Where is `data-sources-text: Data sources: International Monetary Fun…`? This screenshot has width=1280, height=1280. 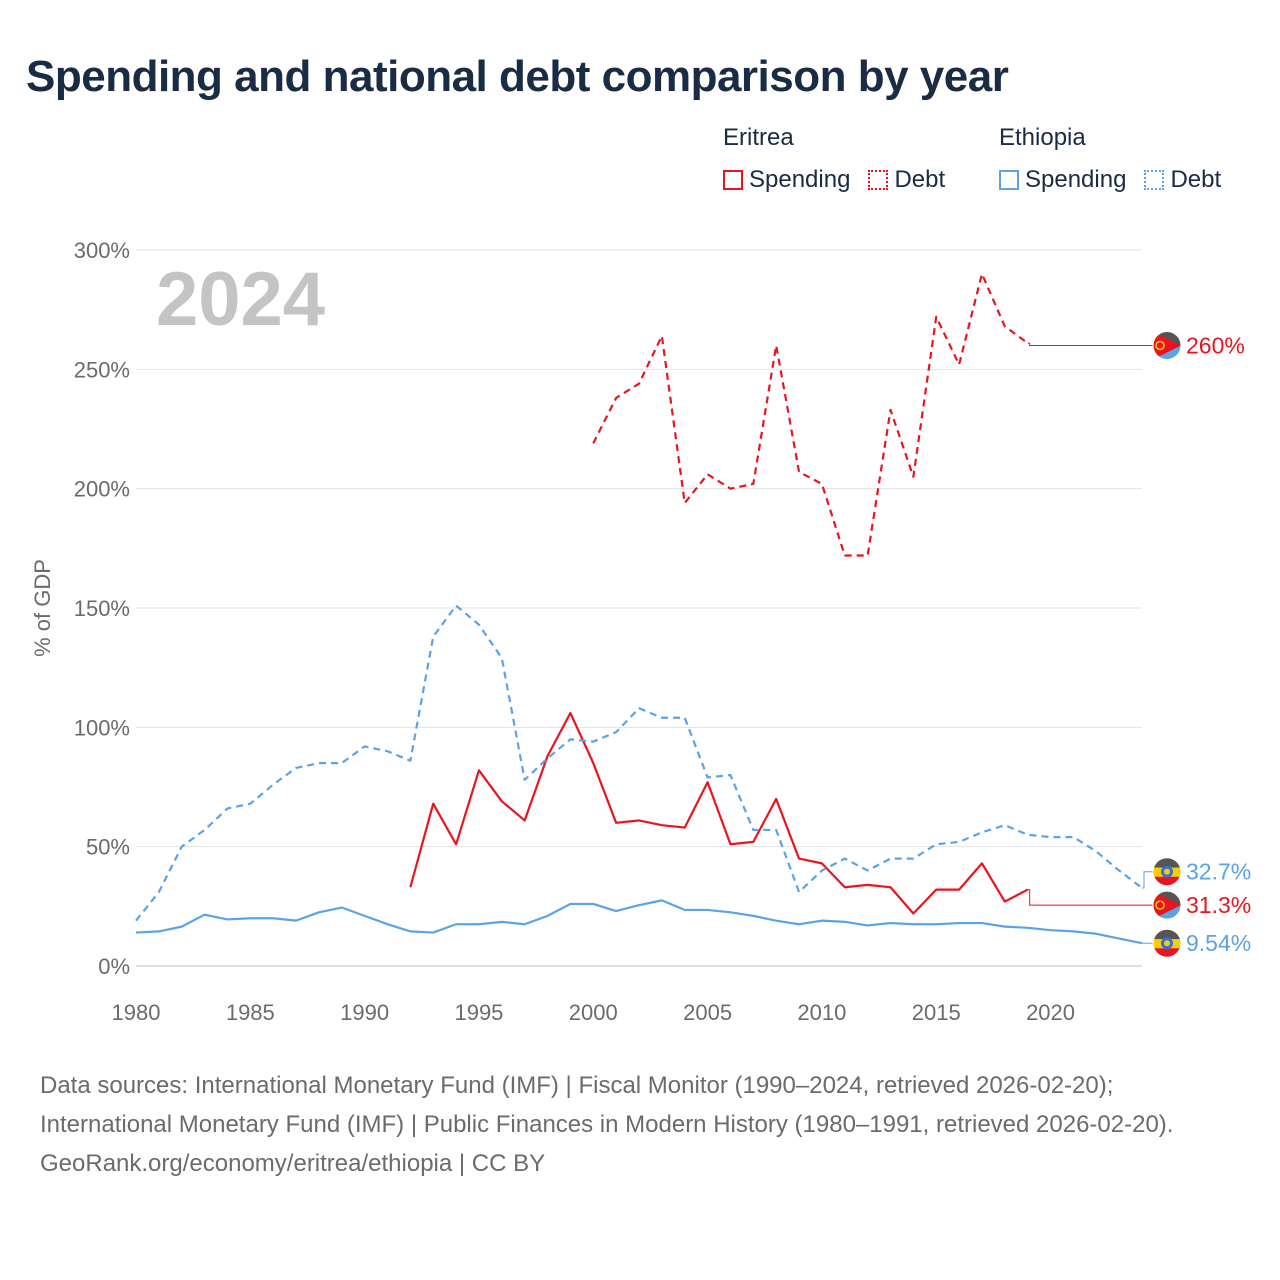
data-sources-text: Data sources: International Monetary Fun… is located at coordinates (607, 1105).